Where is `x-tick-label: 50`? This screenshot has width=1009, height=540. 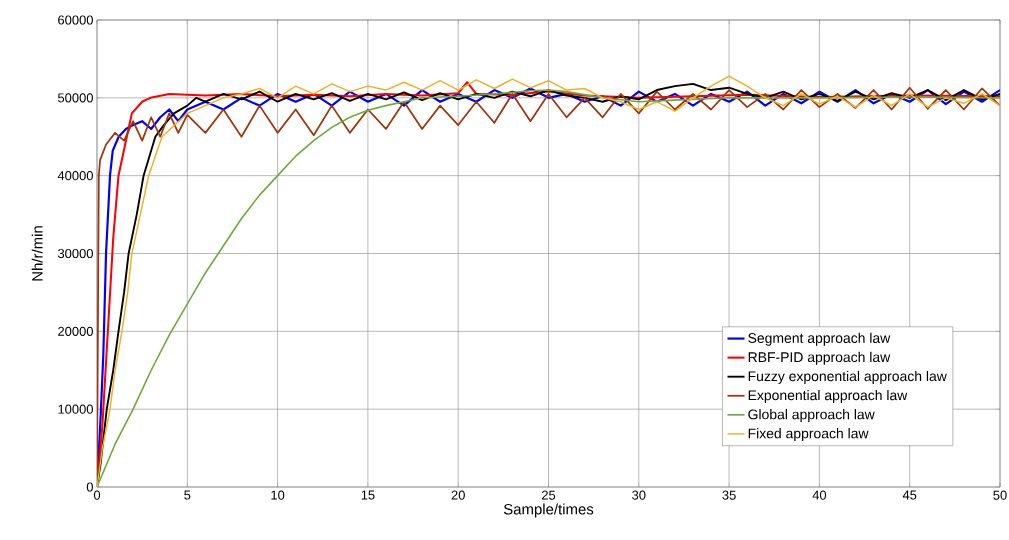 x-tick-label: 50 is located at coordinates (1000, 495).